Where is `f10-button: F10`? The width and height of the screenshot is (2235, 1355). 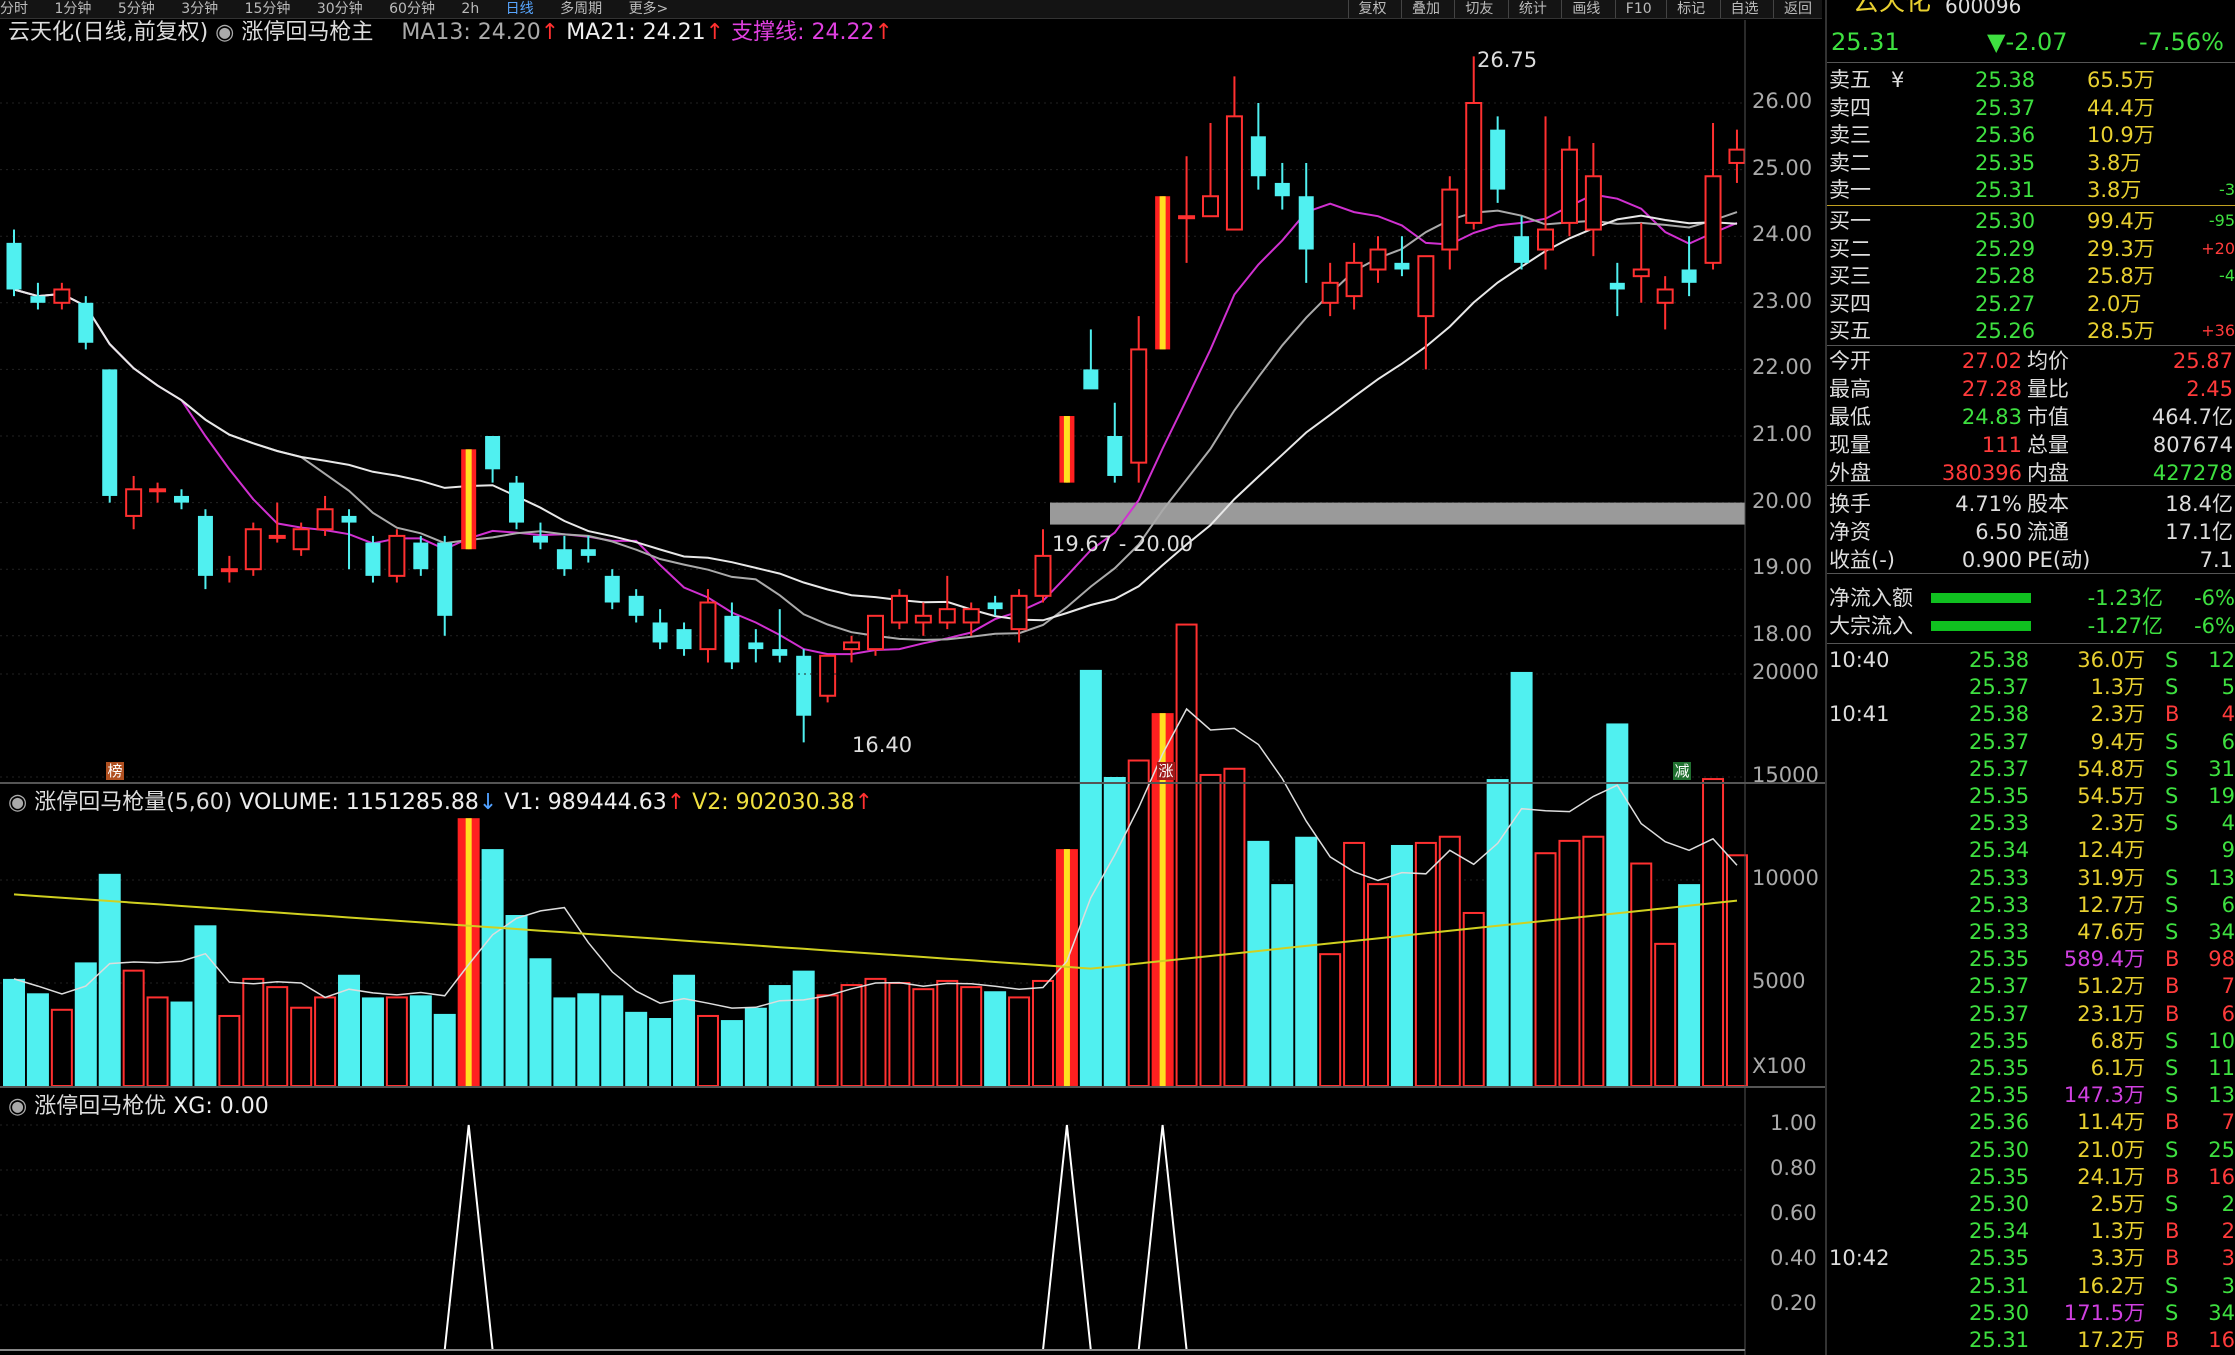
f10-button: F10 is located at coordinates (1638, 9).